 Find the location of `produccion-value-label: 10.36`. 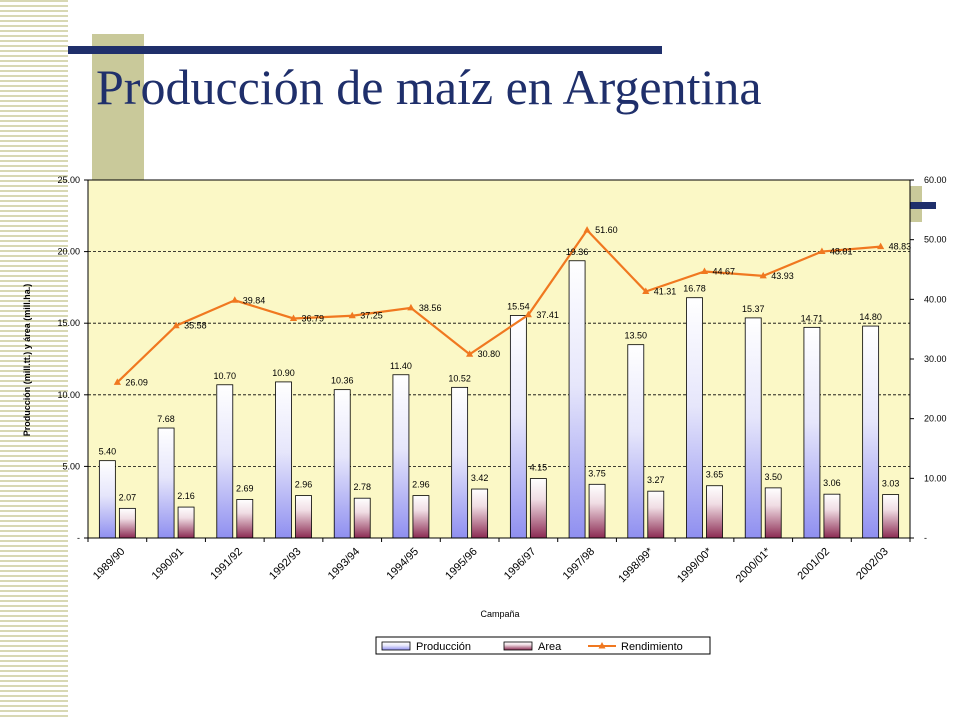

produccion-value-label: 10.36 is located at coordinates (342, 381).